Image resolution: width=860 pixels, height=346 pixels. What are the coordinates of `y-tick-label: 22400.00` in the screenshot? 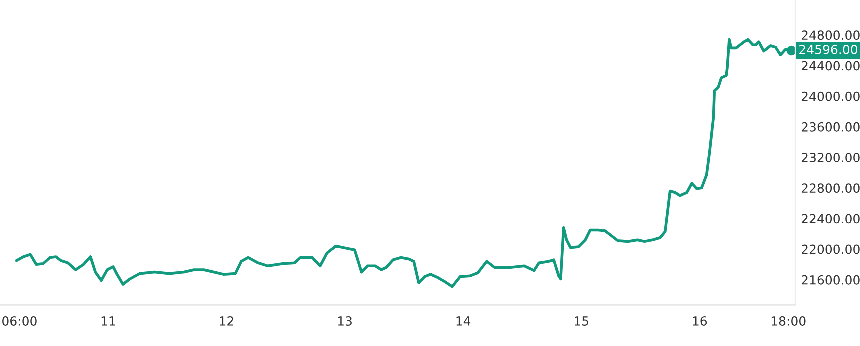 It's located at (831, 219).